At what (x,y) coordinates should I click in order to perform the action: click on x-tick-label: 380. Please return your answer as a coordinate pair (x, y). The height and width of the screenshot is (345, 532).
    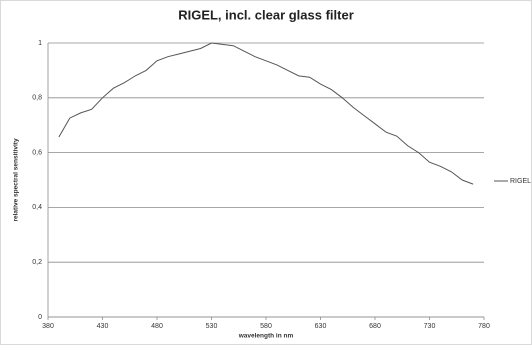
    Looking at the image, I should click on (48, 326).